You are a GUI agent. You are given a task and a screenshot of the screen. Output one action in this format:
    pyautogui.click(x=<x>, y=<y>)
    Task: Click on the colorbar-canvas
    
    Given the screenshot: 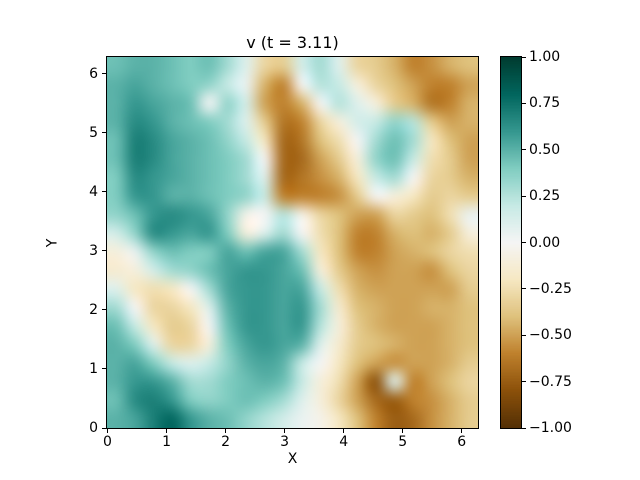 What is the action you would take?
    pyautogui.click(x=511, y=242)
    